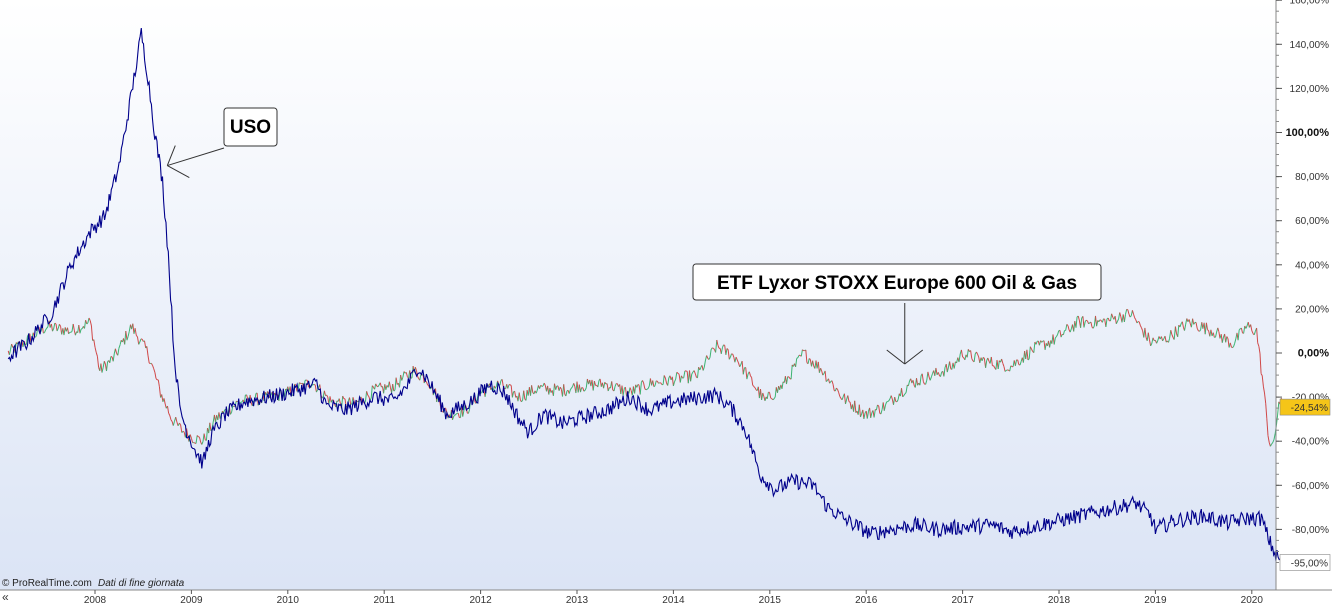 This screenshot has width=1332, height=610. I want to click on etf-last-value-badge-text: -24,54%, so click(1309, 408).